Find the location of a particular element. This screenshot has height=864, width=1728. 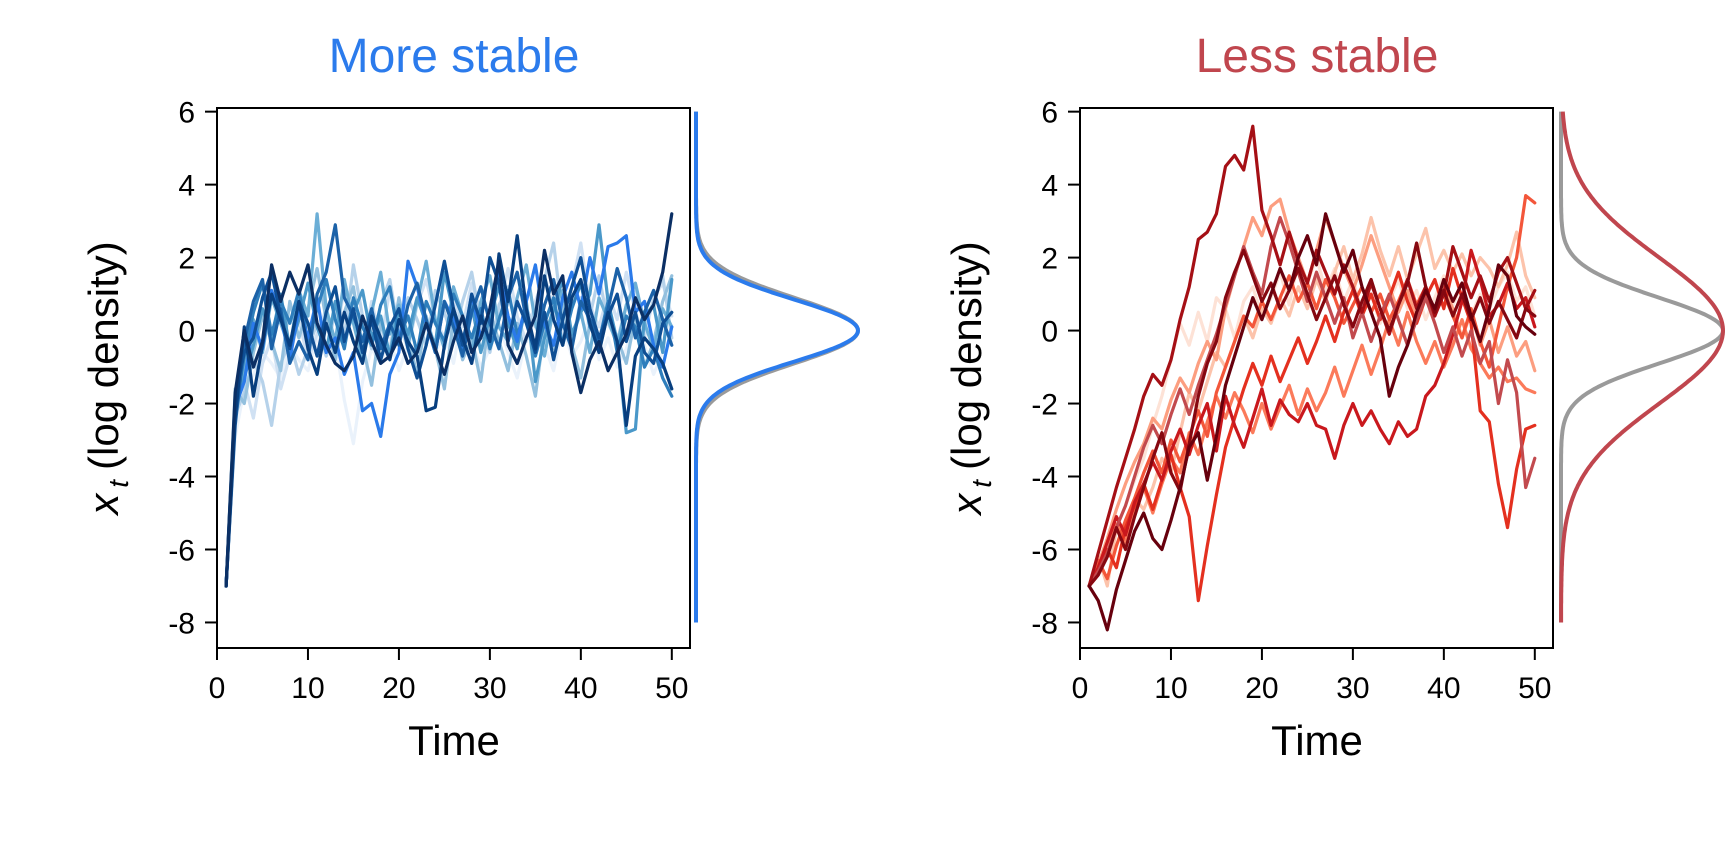

series-group is located at coordinates (449, 400).